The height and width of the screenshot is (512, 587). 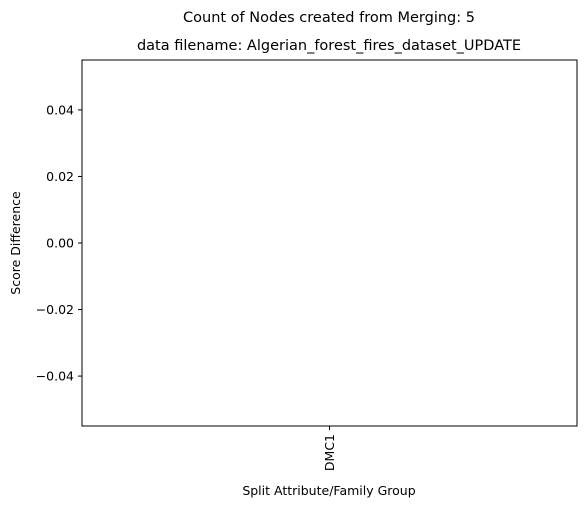 What do you see at coordinates (60, 109) in the screenshot?
I see `y-tick-label: 0.04` at bounding box center [60, 109].